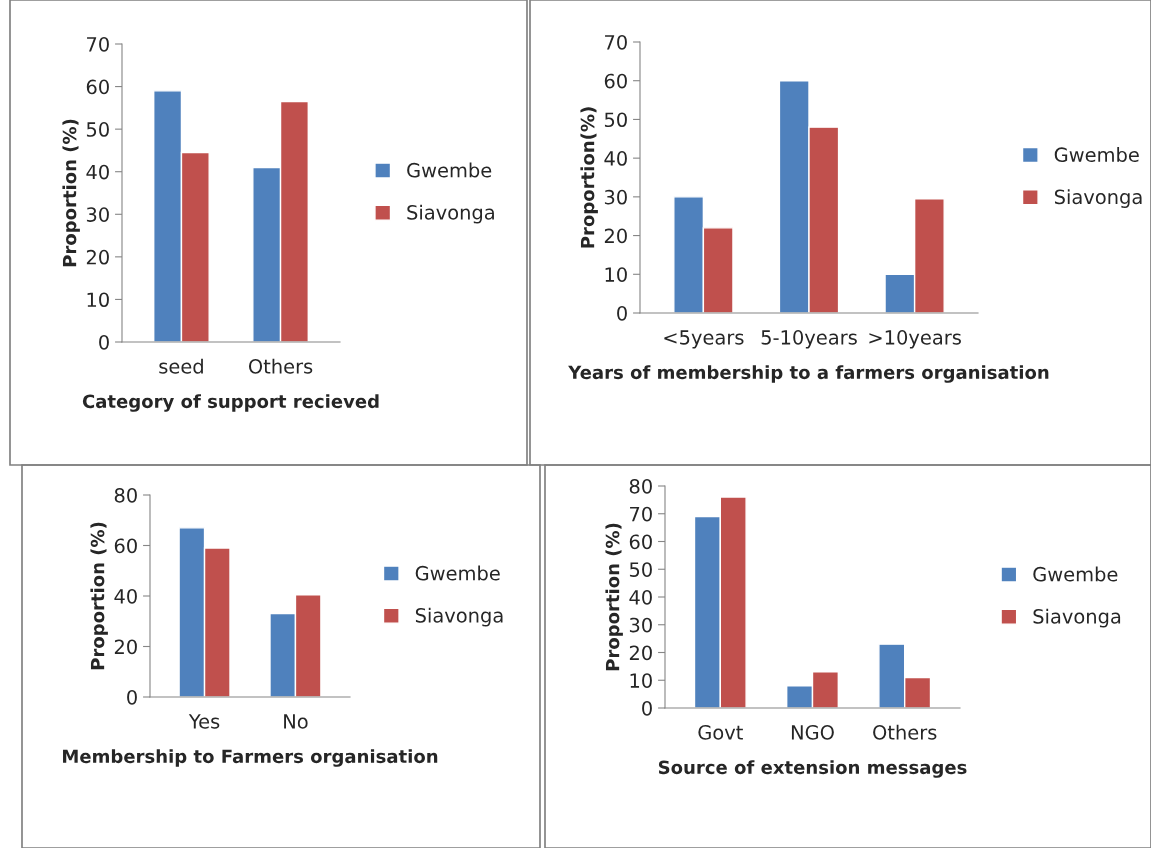 The width and height of the screenshot is (1151, 848). What do you see at coordinates (809, 339) in the screenshot?
I see `x-tick-label: 5-10years` at bounding box center [809, 339].